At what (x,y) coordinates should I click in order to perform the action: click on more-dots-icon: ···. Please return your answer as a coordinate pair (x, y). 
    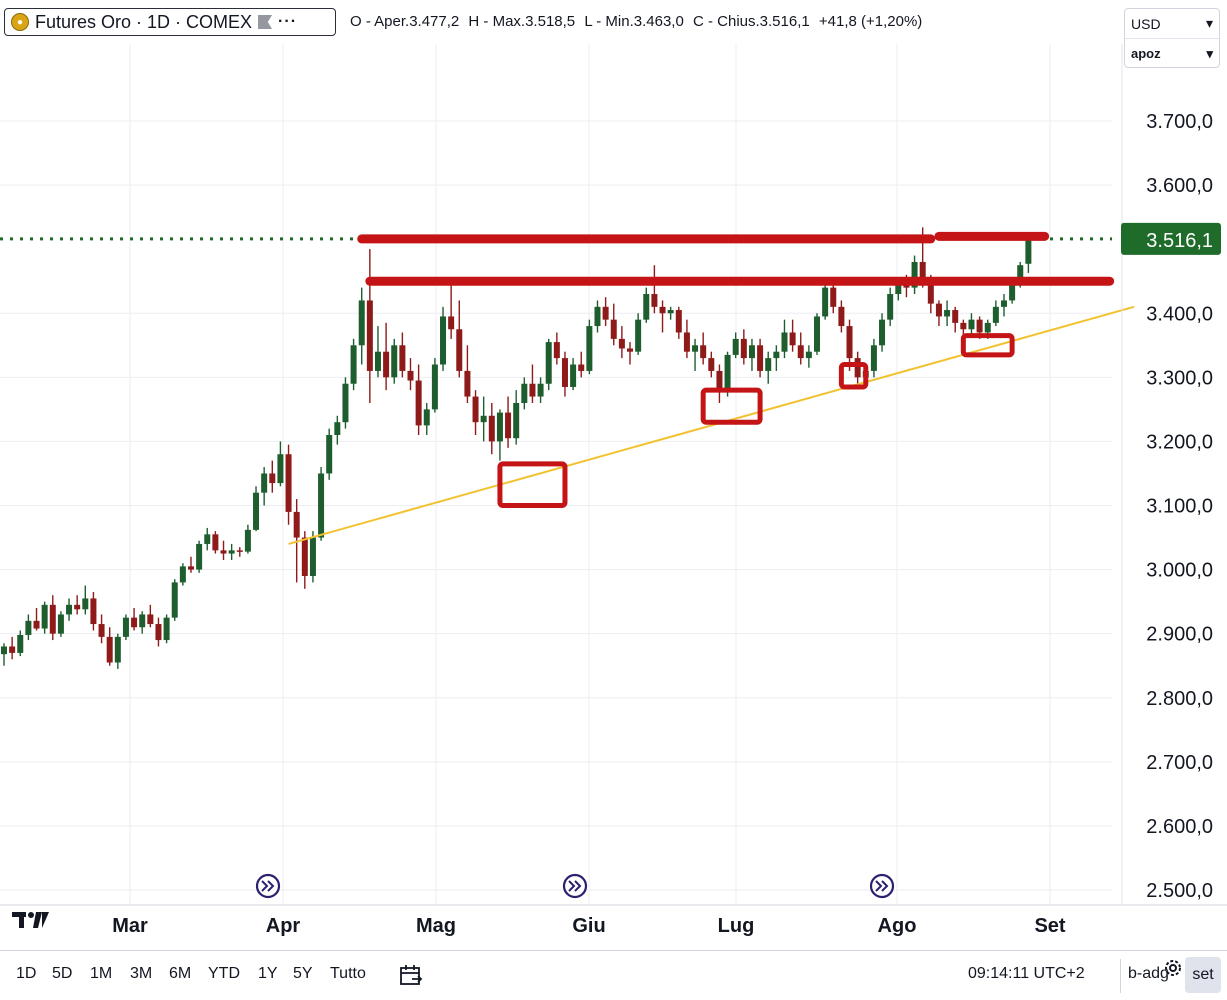
    Looking at the image, I should click on (288, 21).